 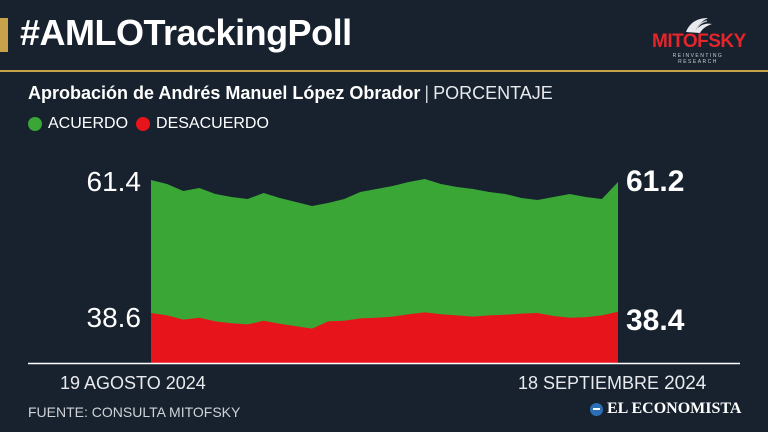 I want to click on end-date-label: 18 SEPTIEMBRE 2024, so click(x=612, y=384).